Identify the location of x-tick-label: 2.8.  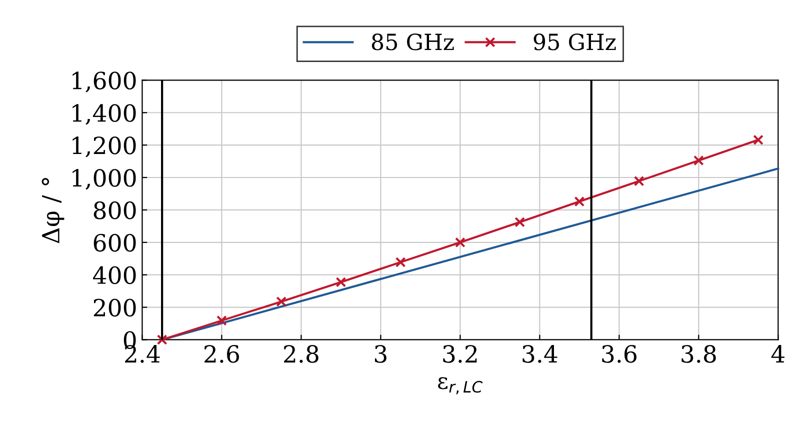
(301, 353).